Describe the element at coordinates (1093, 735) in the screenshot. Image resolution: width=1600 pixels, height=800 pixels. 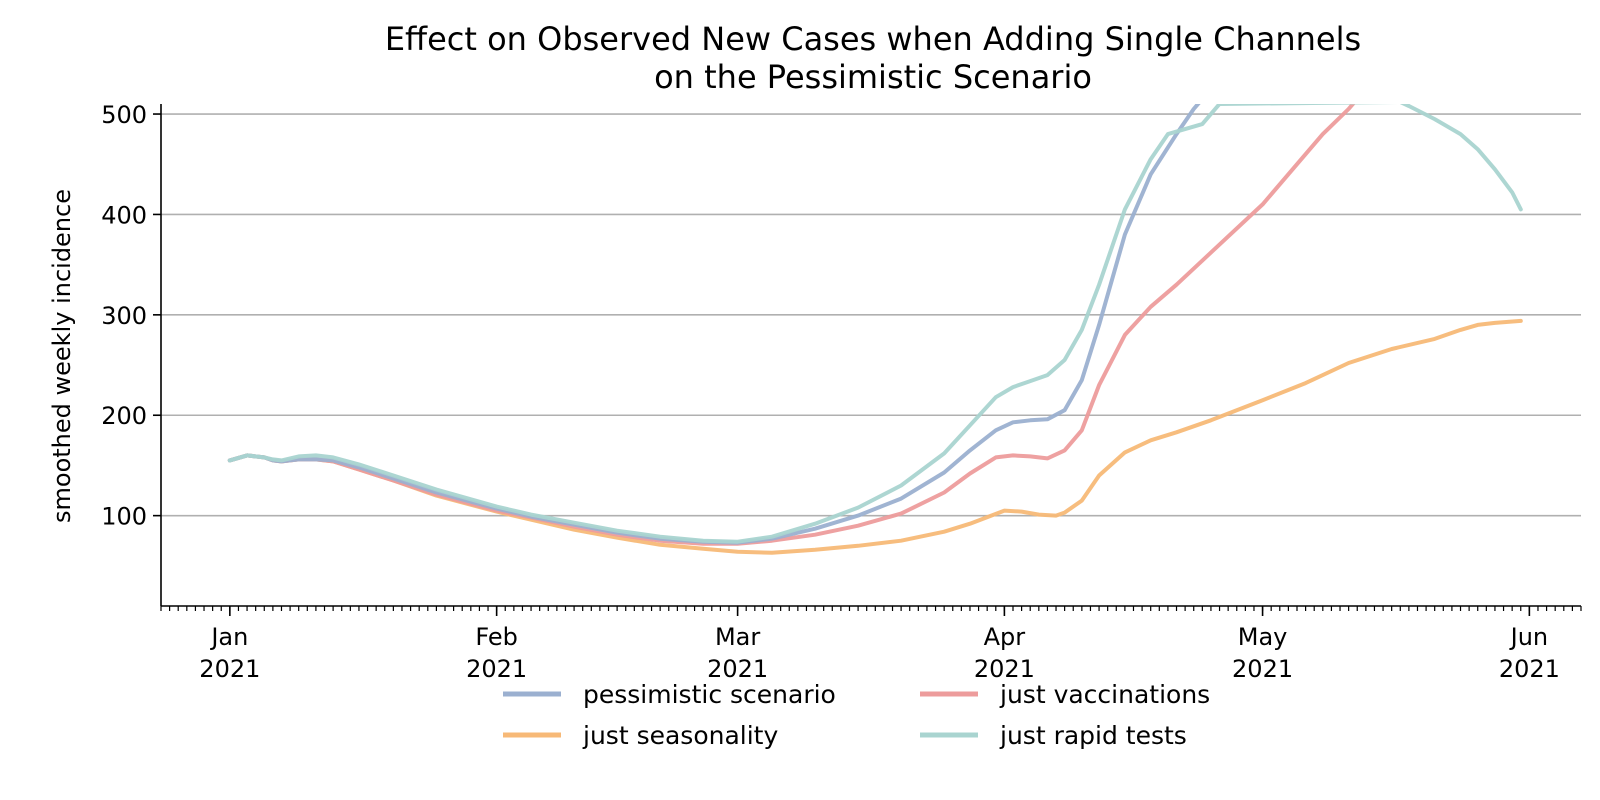
I see `legend-label: just rapid tests` at that location.